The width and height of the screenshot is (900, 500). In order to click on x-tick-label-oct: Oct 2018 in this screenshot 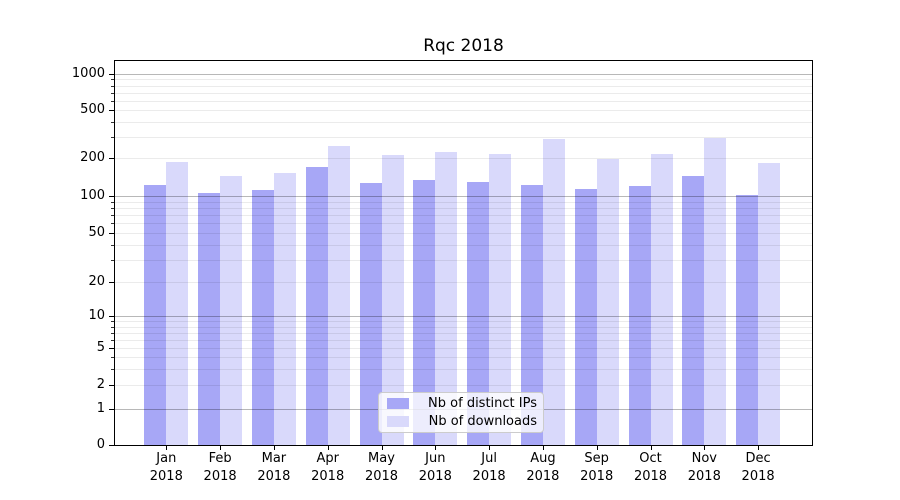, I will do `click(651, 467)`.